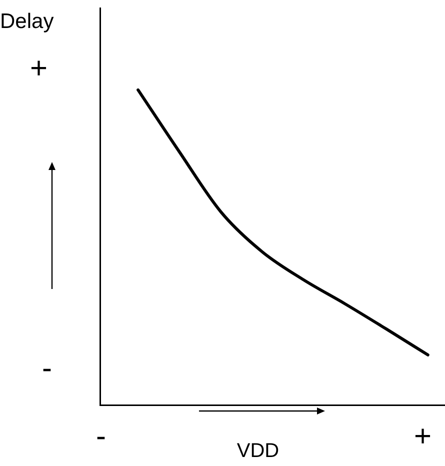  Describe the element at coordinates (258, 451) in the screenshot. I see `x-axis-title: VDD` at that location.